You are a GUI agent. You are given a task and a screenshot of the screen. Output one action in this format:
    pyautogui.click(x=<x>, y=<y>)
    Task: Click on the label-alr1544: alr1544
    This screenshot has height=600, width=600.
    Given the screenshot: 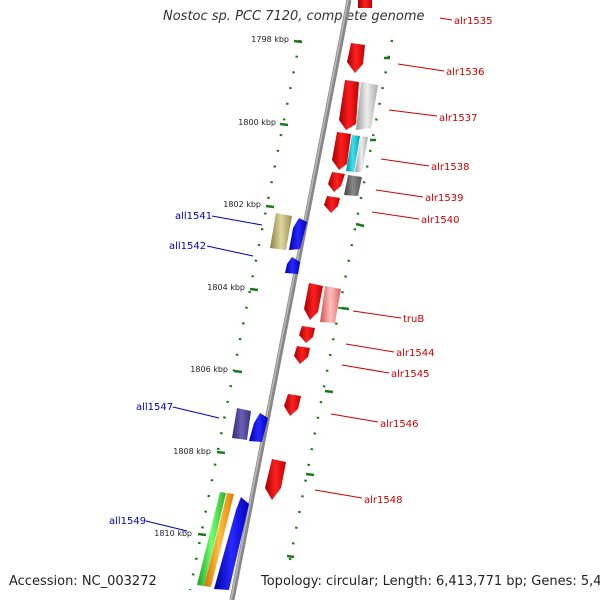 What is the action you would take?
    pyautogui.click(x=415, y=353)
    